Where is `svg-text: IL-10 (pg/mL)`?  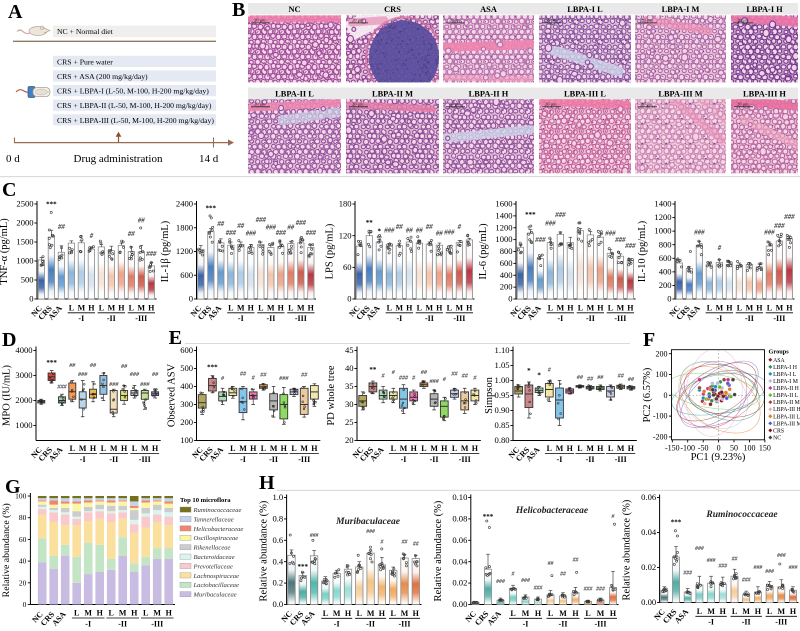 svg-text: IL-10 (pg/mL) is located at coordinates (642, 251).